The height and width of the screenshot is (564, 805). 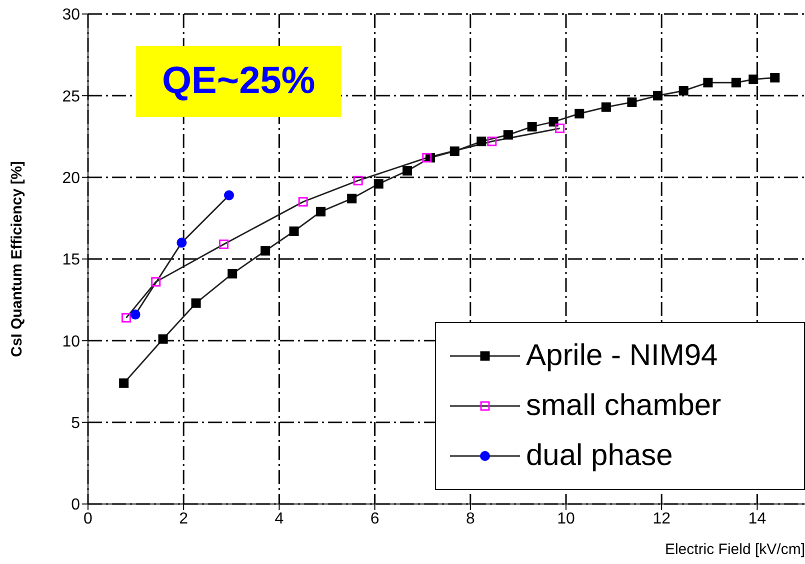 What do you see at coordinates (624, 406) in the screenshot?
I see `legend-label: small chamber` at bounding box center [624, 406].